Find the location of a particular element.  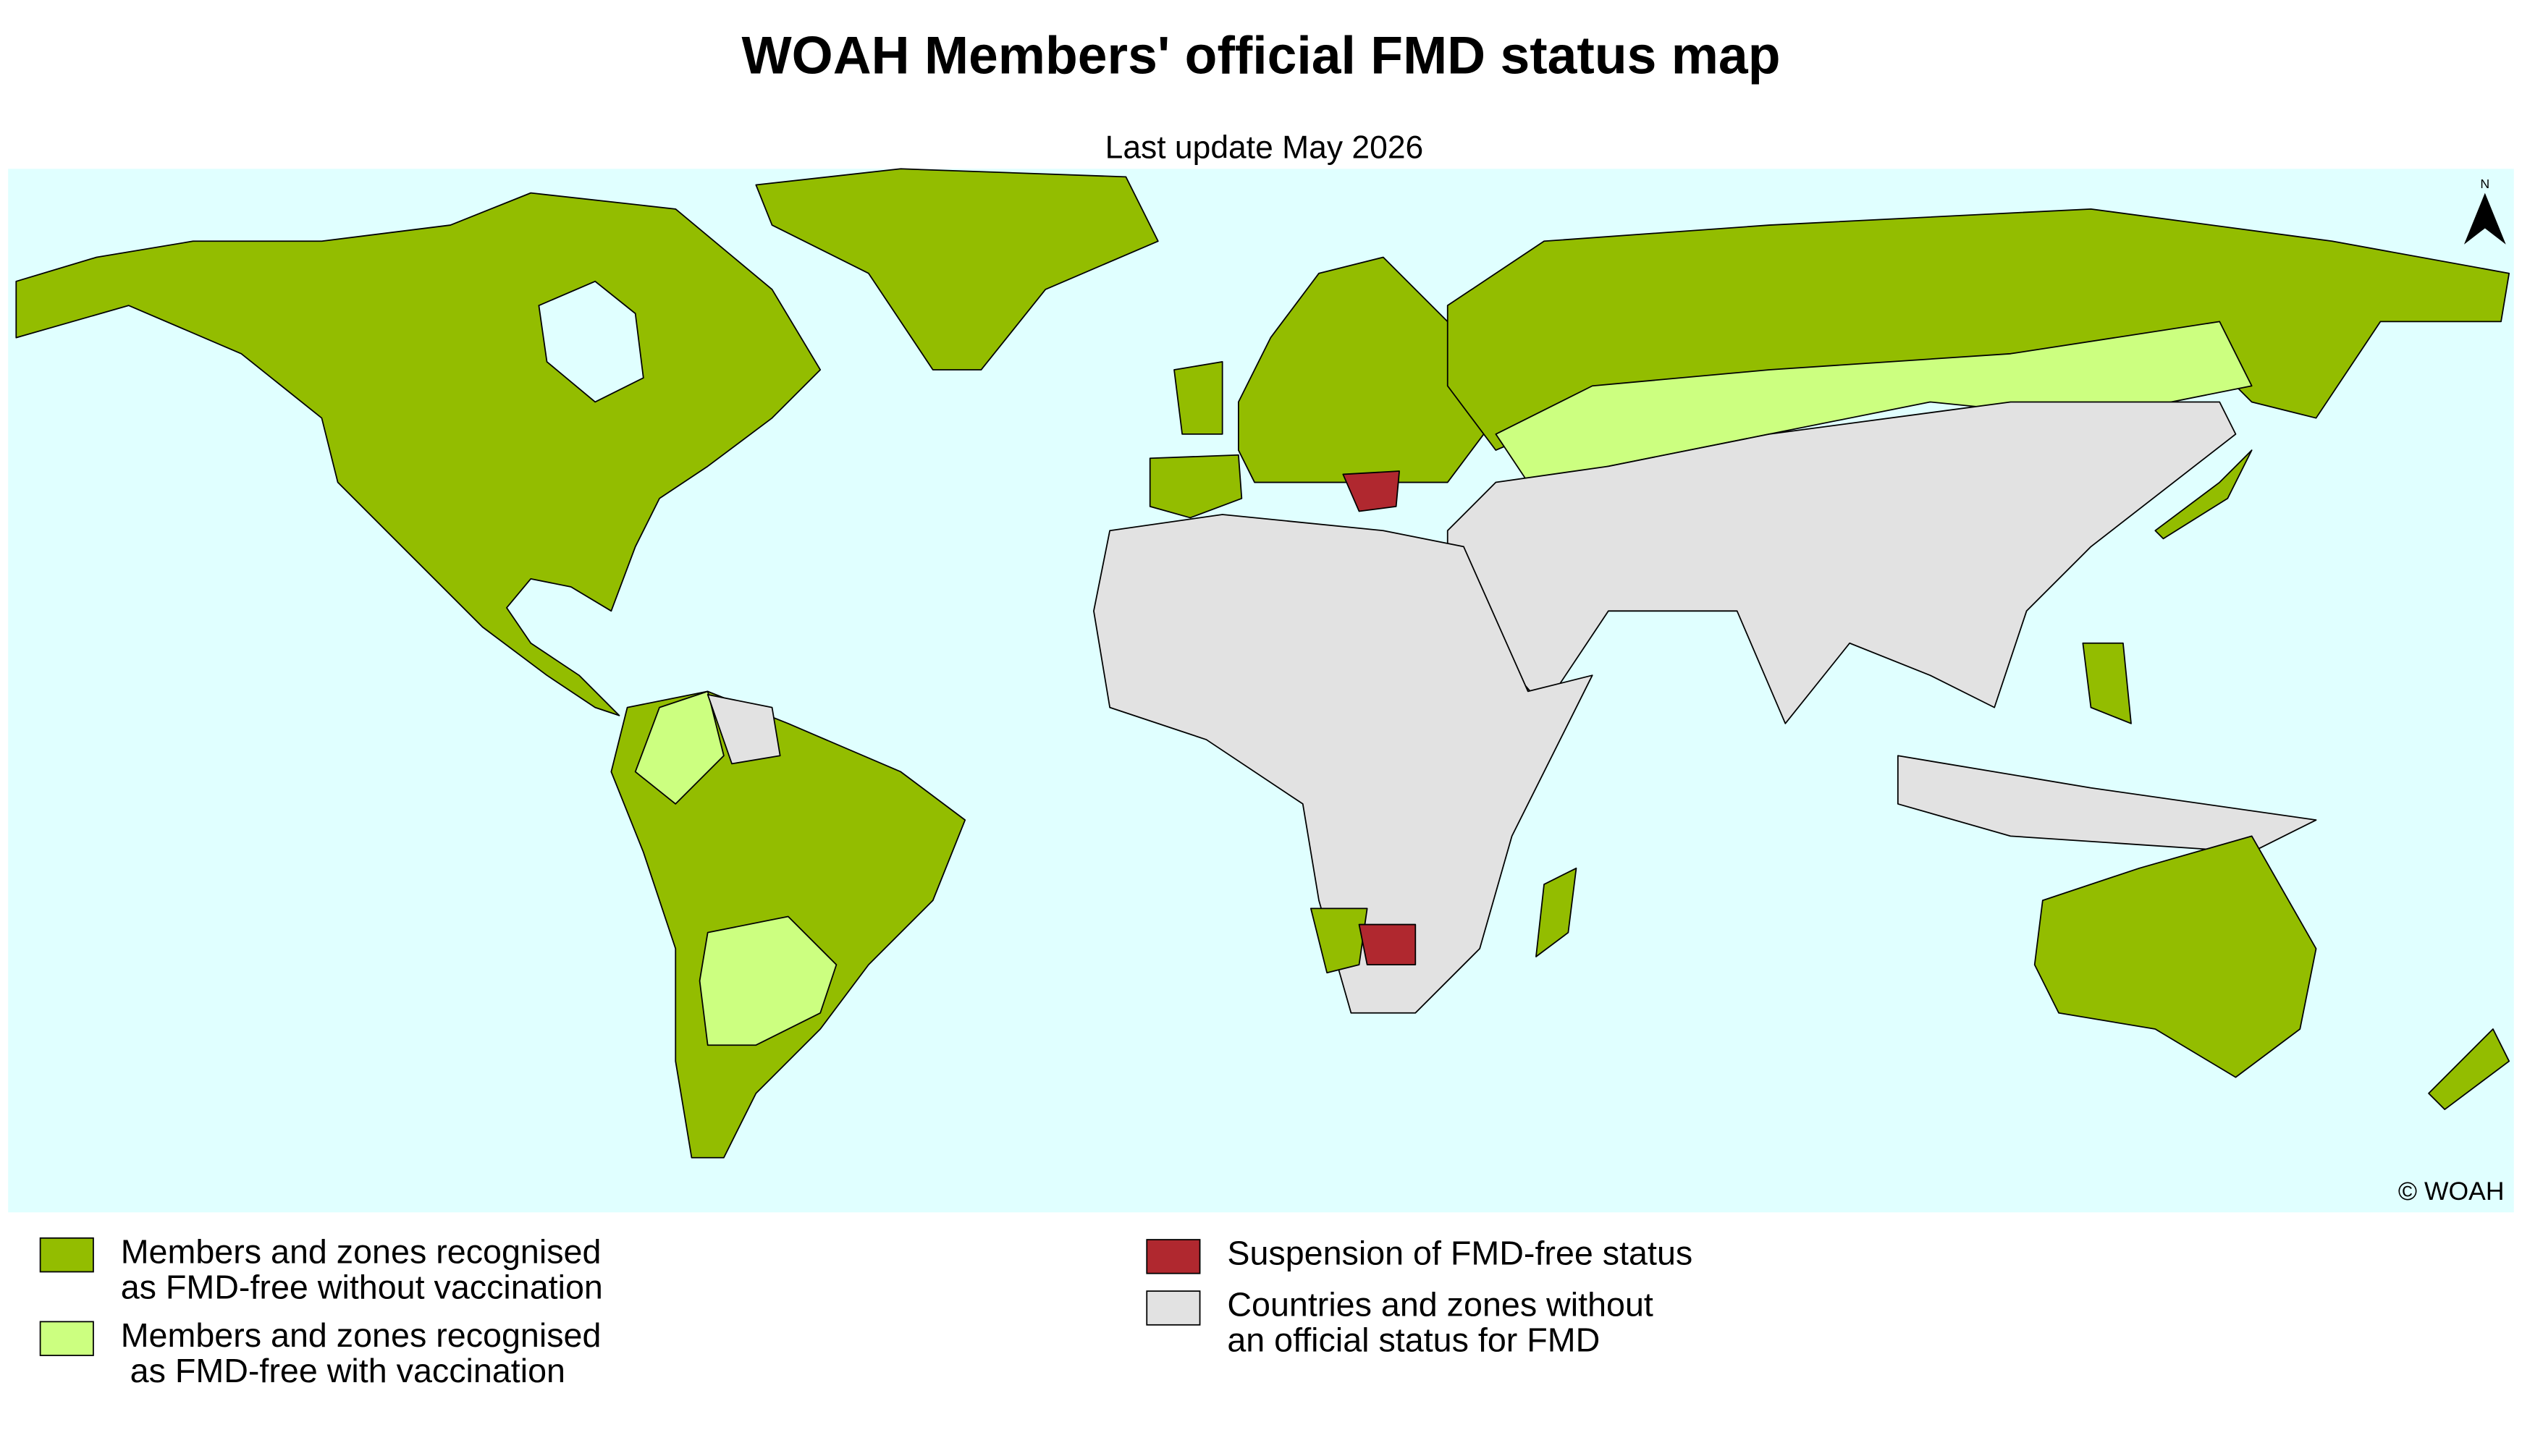

credit: © WOAH is located at coordinates (2451, 1191).